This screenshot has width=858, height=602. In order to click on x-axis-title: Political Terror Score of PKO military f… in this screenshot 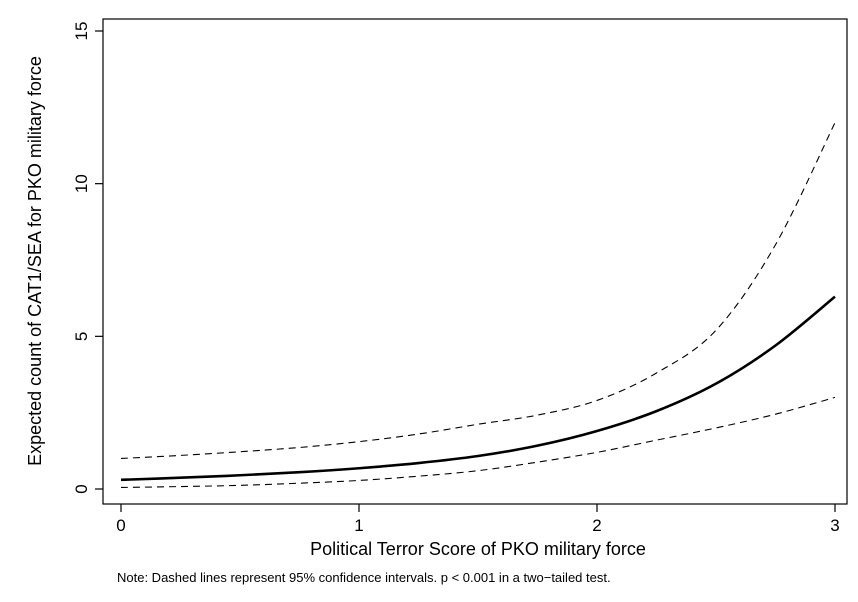, I will do `click(478, 549)`.